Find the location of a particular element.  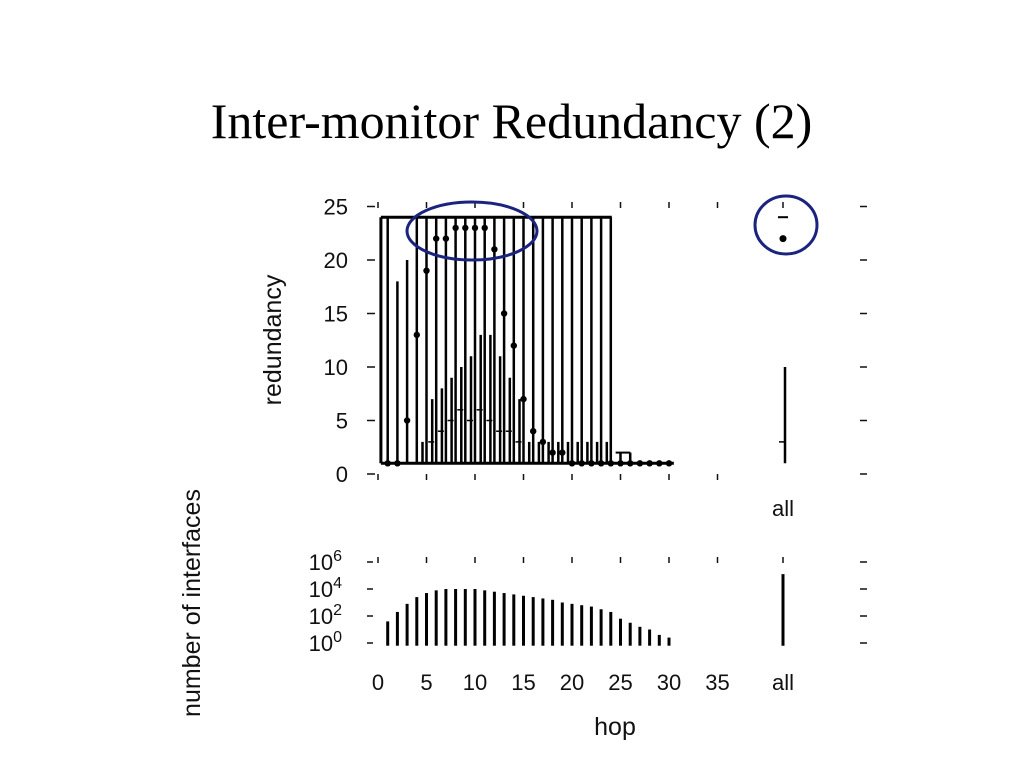

y-tick-label-10-6: 10⁶ is located at coordinates (325, 561).